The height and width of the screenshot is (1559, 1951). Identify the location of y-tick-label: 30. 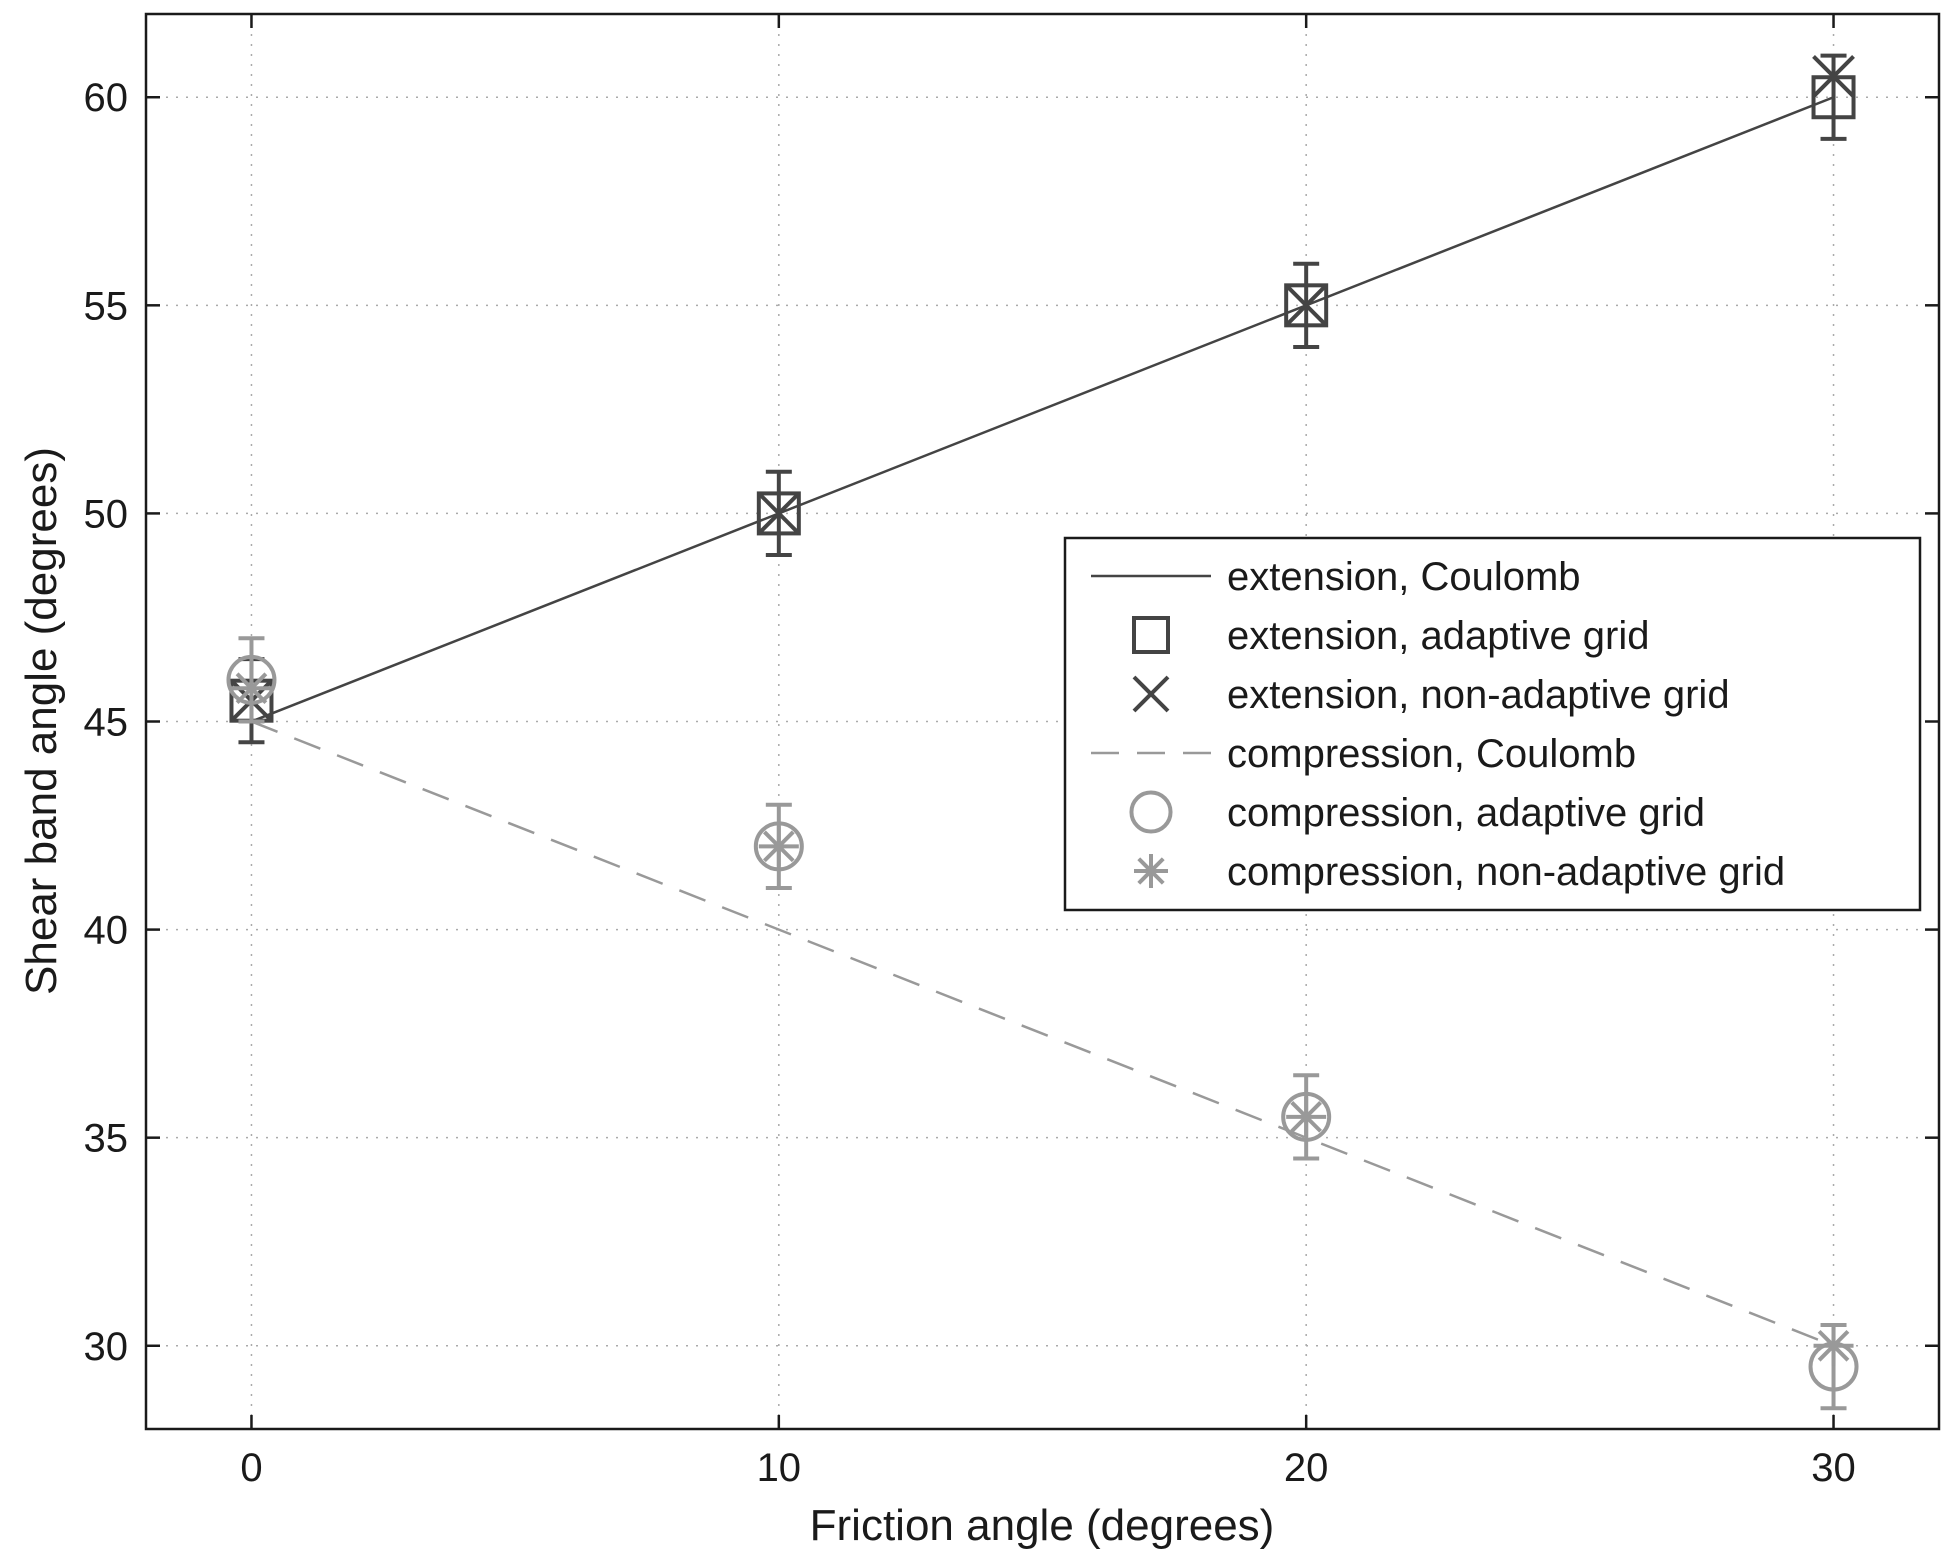
(106, 1347).